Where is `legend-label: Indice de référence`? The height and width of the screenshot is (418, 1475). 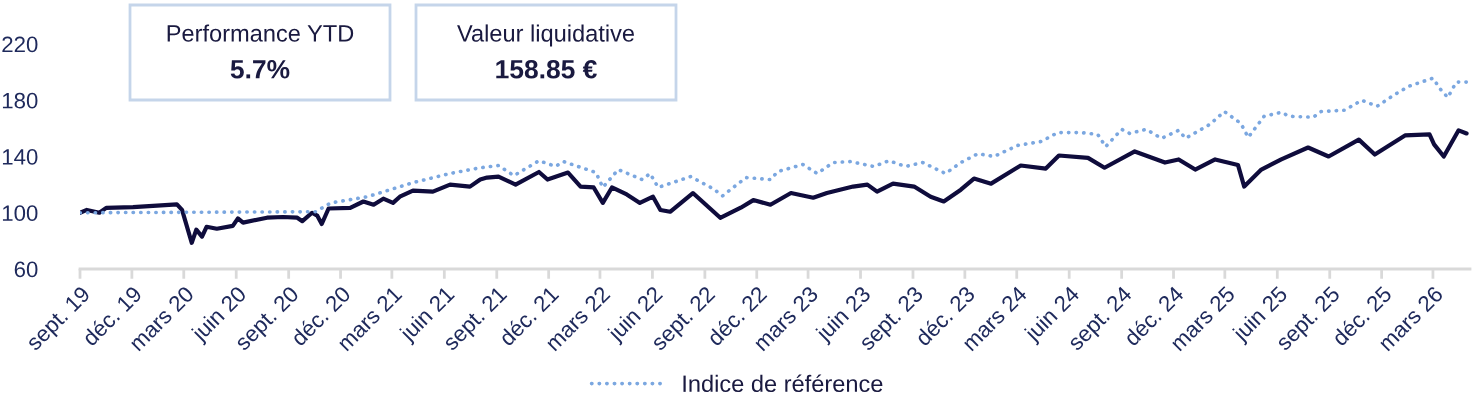 legend-label: Indice de référence is located at coordinates (783, 383).